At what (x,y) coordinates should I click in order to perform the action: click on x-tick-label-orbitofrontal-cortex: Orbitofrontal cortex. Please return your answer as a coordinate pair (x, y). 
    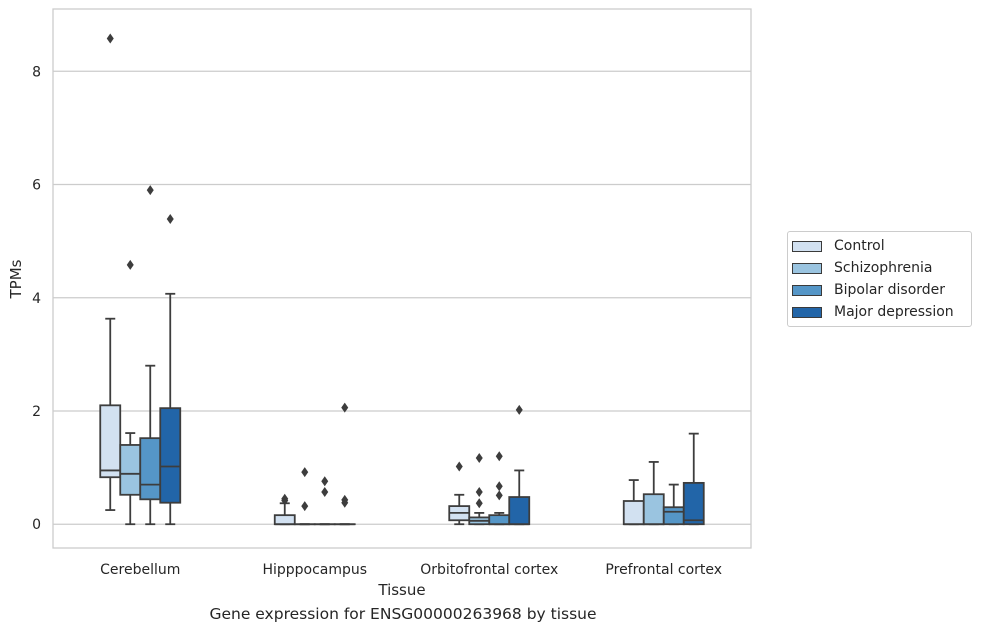
    Looking at the image, I should click on (489, 570).